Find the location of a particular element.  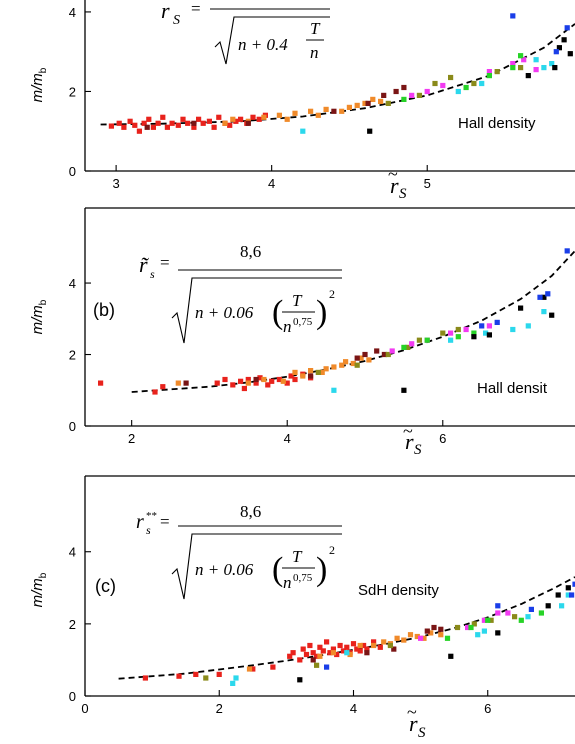

formula-lhs-sub: S is located at coordinates (176, 20).